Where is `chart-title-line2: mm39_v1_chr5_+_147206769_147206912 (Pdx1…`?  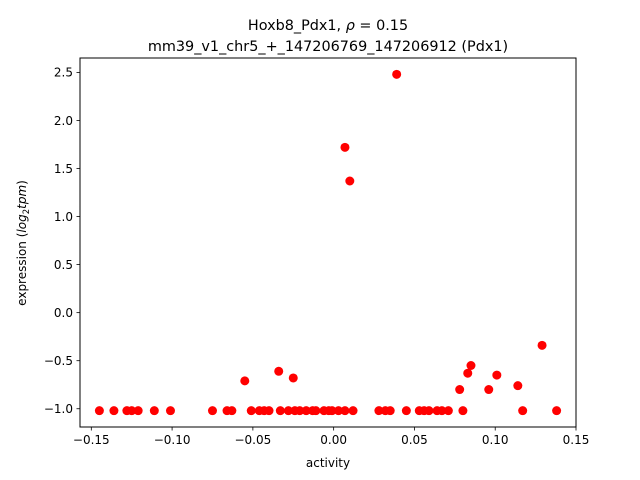
chart-title-line2: mm39_v1_chr5_+_147206769_147206912 (Pdx1… is located at coordinates (328, 47).